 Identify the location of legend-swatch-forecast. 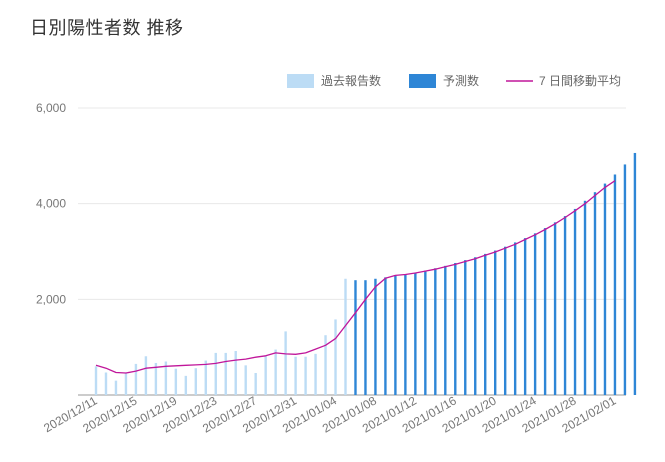
(422, 81).